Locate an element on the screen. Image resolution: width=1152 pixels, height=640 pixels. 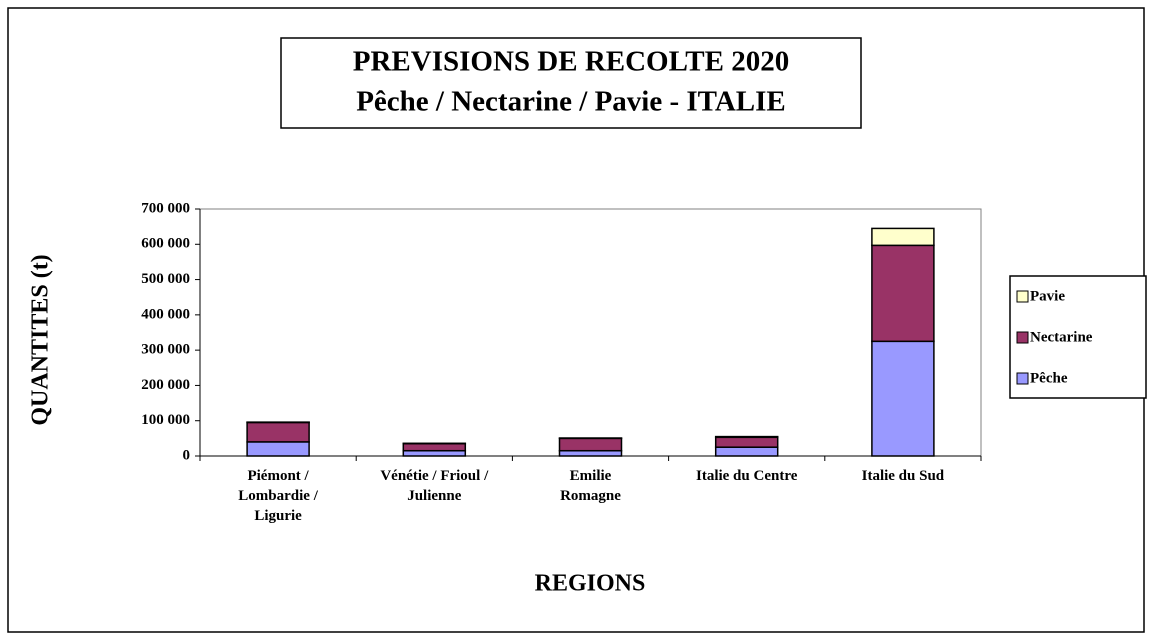
y-tick-label: 300 000 is located at coordinates (165, 350).